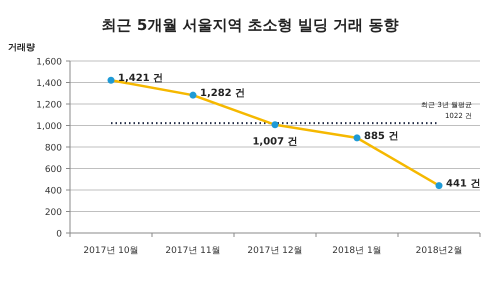 This screenshot has height=287, width=500. What do you see at coordinates (49, 84) in the screenshot?
I see `y-tick-label: 1,400` at bounding box center [49, 84].